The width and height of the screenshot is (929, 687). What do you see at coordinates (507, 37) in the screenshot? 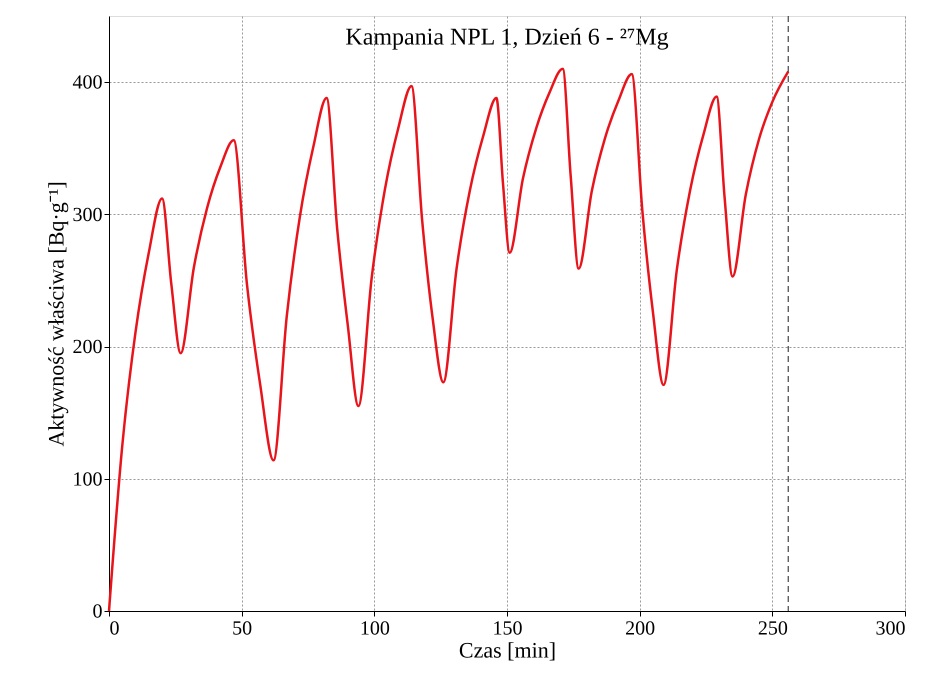
I see `chart-title: Kampania NPL 1, Dzień 6 - ²⁷Mg` at bounding box center [507, 37].